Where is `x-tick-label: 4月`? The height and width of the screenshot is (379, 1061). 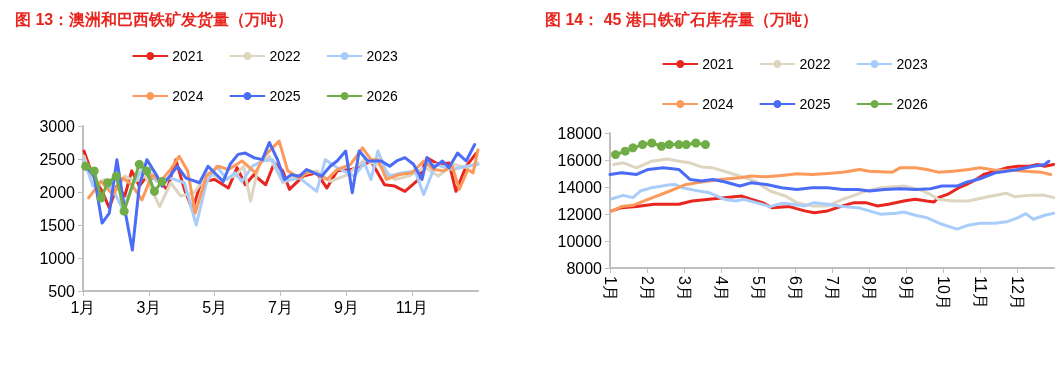 x-tick-label: 4月 is located at coordinates (721, 288).